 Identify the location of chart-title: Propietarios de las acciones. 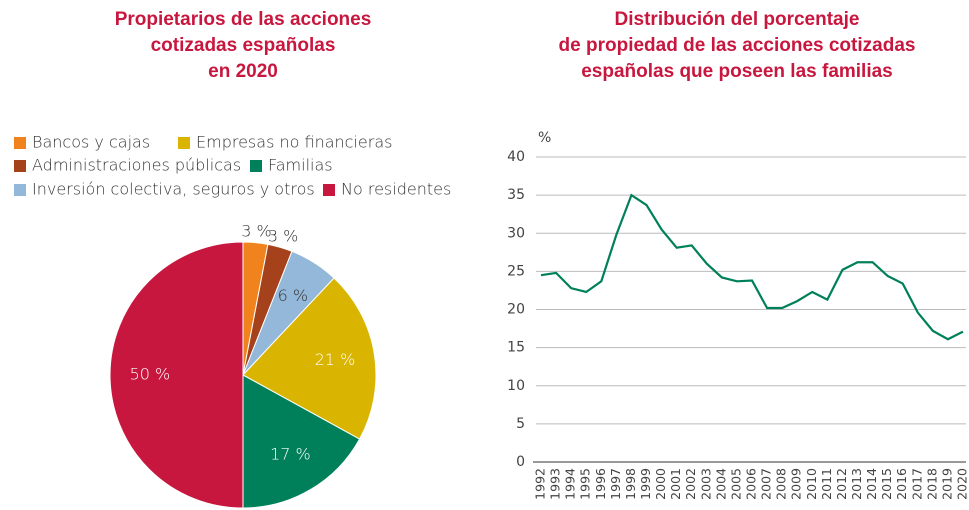
(243, 19).